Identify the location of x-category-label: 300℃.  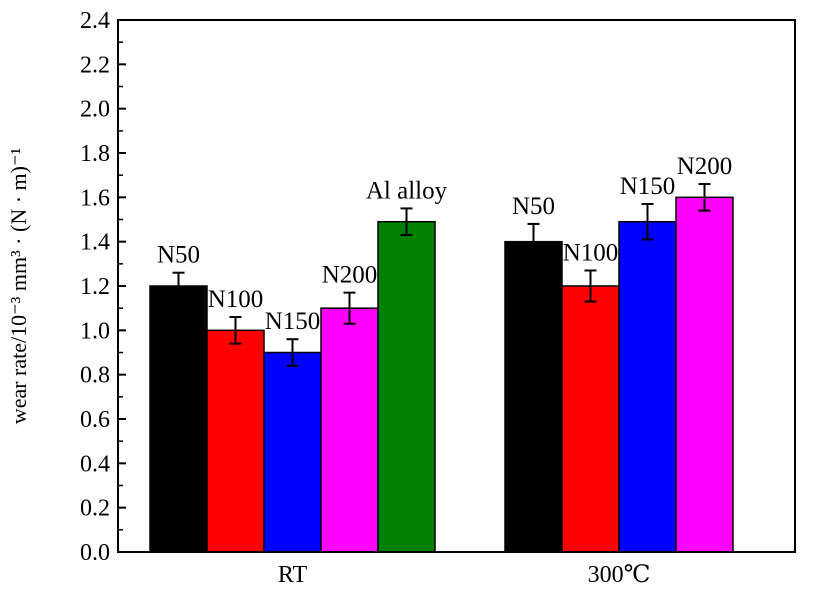
(619, 575).